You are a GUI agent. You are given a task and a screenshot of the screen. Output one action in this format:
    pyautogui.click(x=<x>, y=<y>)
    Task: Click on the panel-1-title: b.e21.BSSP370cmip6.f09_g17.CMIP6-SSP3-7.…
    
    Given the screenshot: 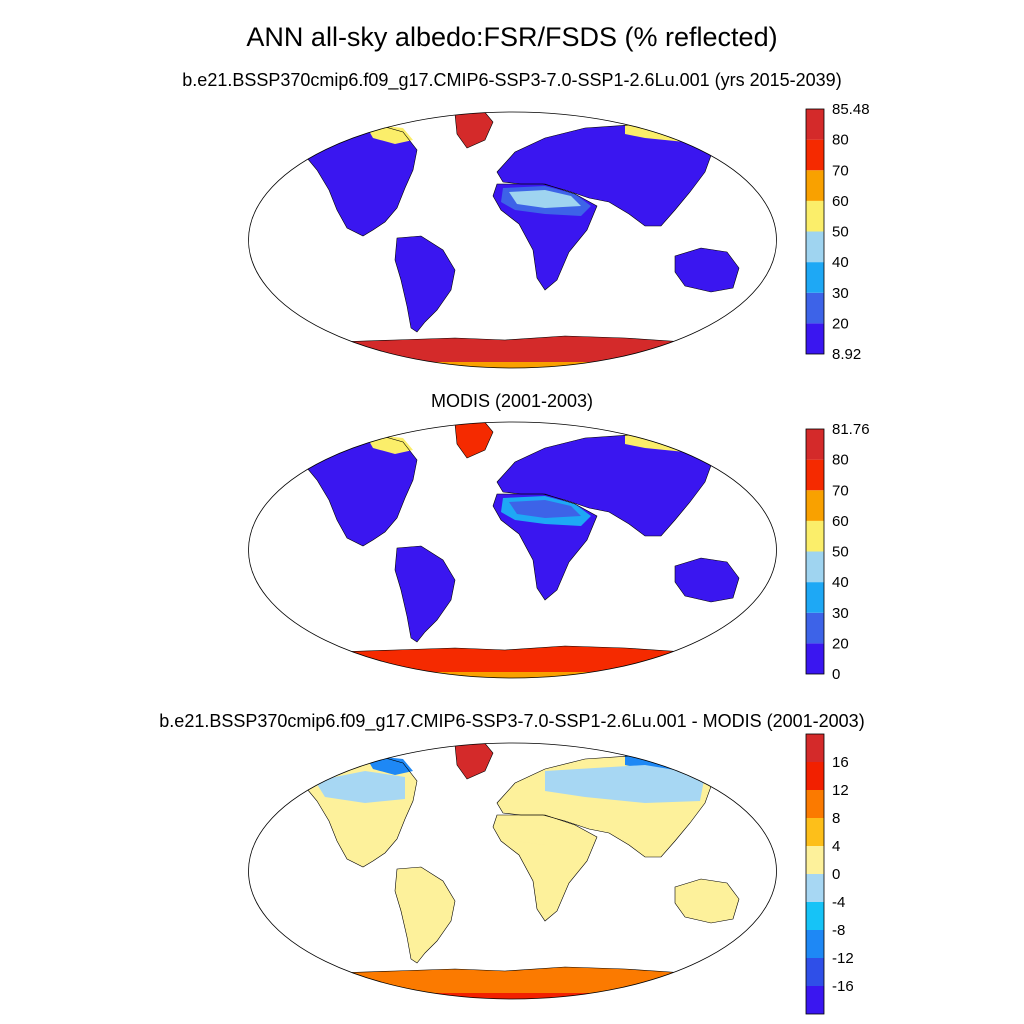 What is the action you would take?
    pyautogui.click(x=512, y=80)
    